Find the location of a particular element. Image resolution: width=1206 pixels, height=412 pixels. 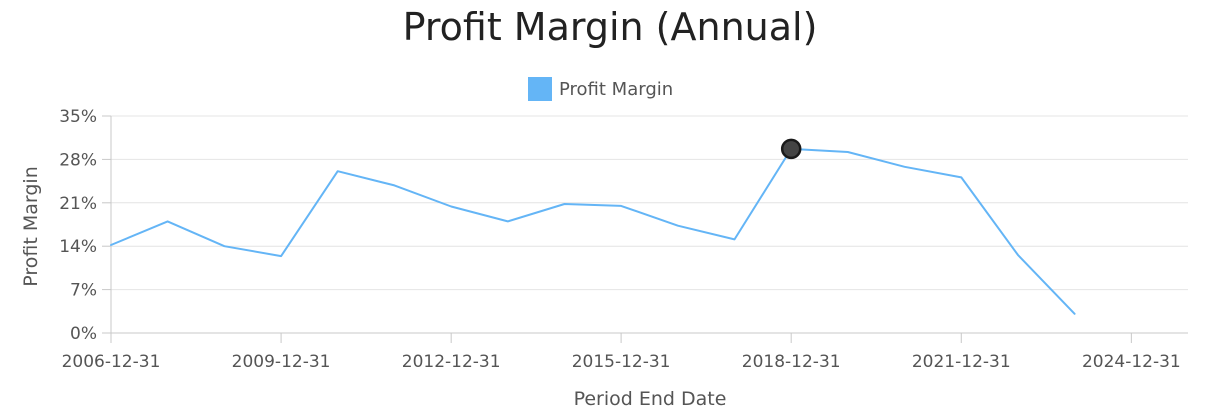

x-tick-label: 2024-12-31 is located at coordinates (1131, 362).